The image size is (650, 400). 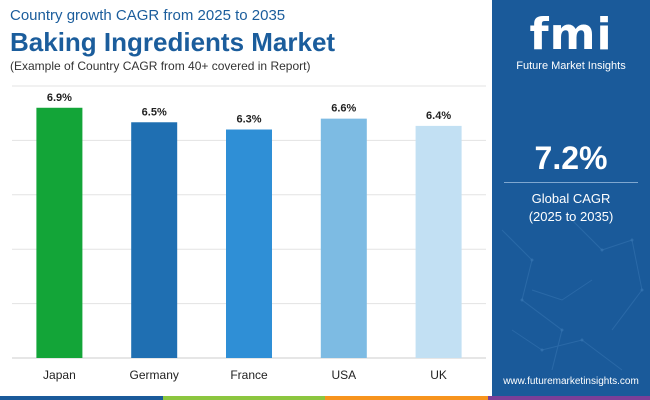 I want to click on data-label: 6.3%, so click(x=248, y=120).